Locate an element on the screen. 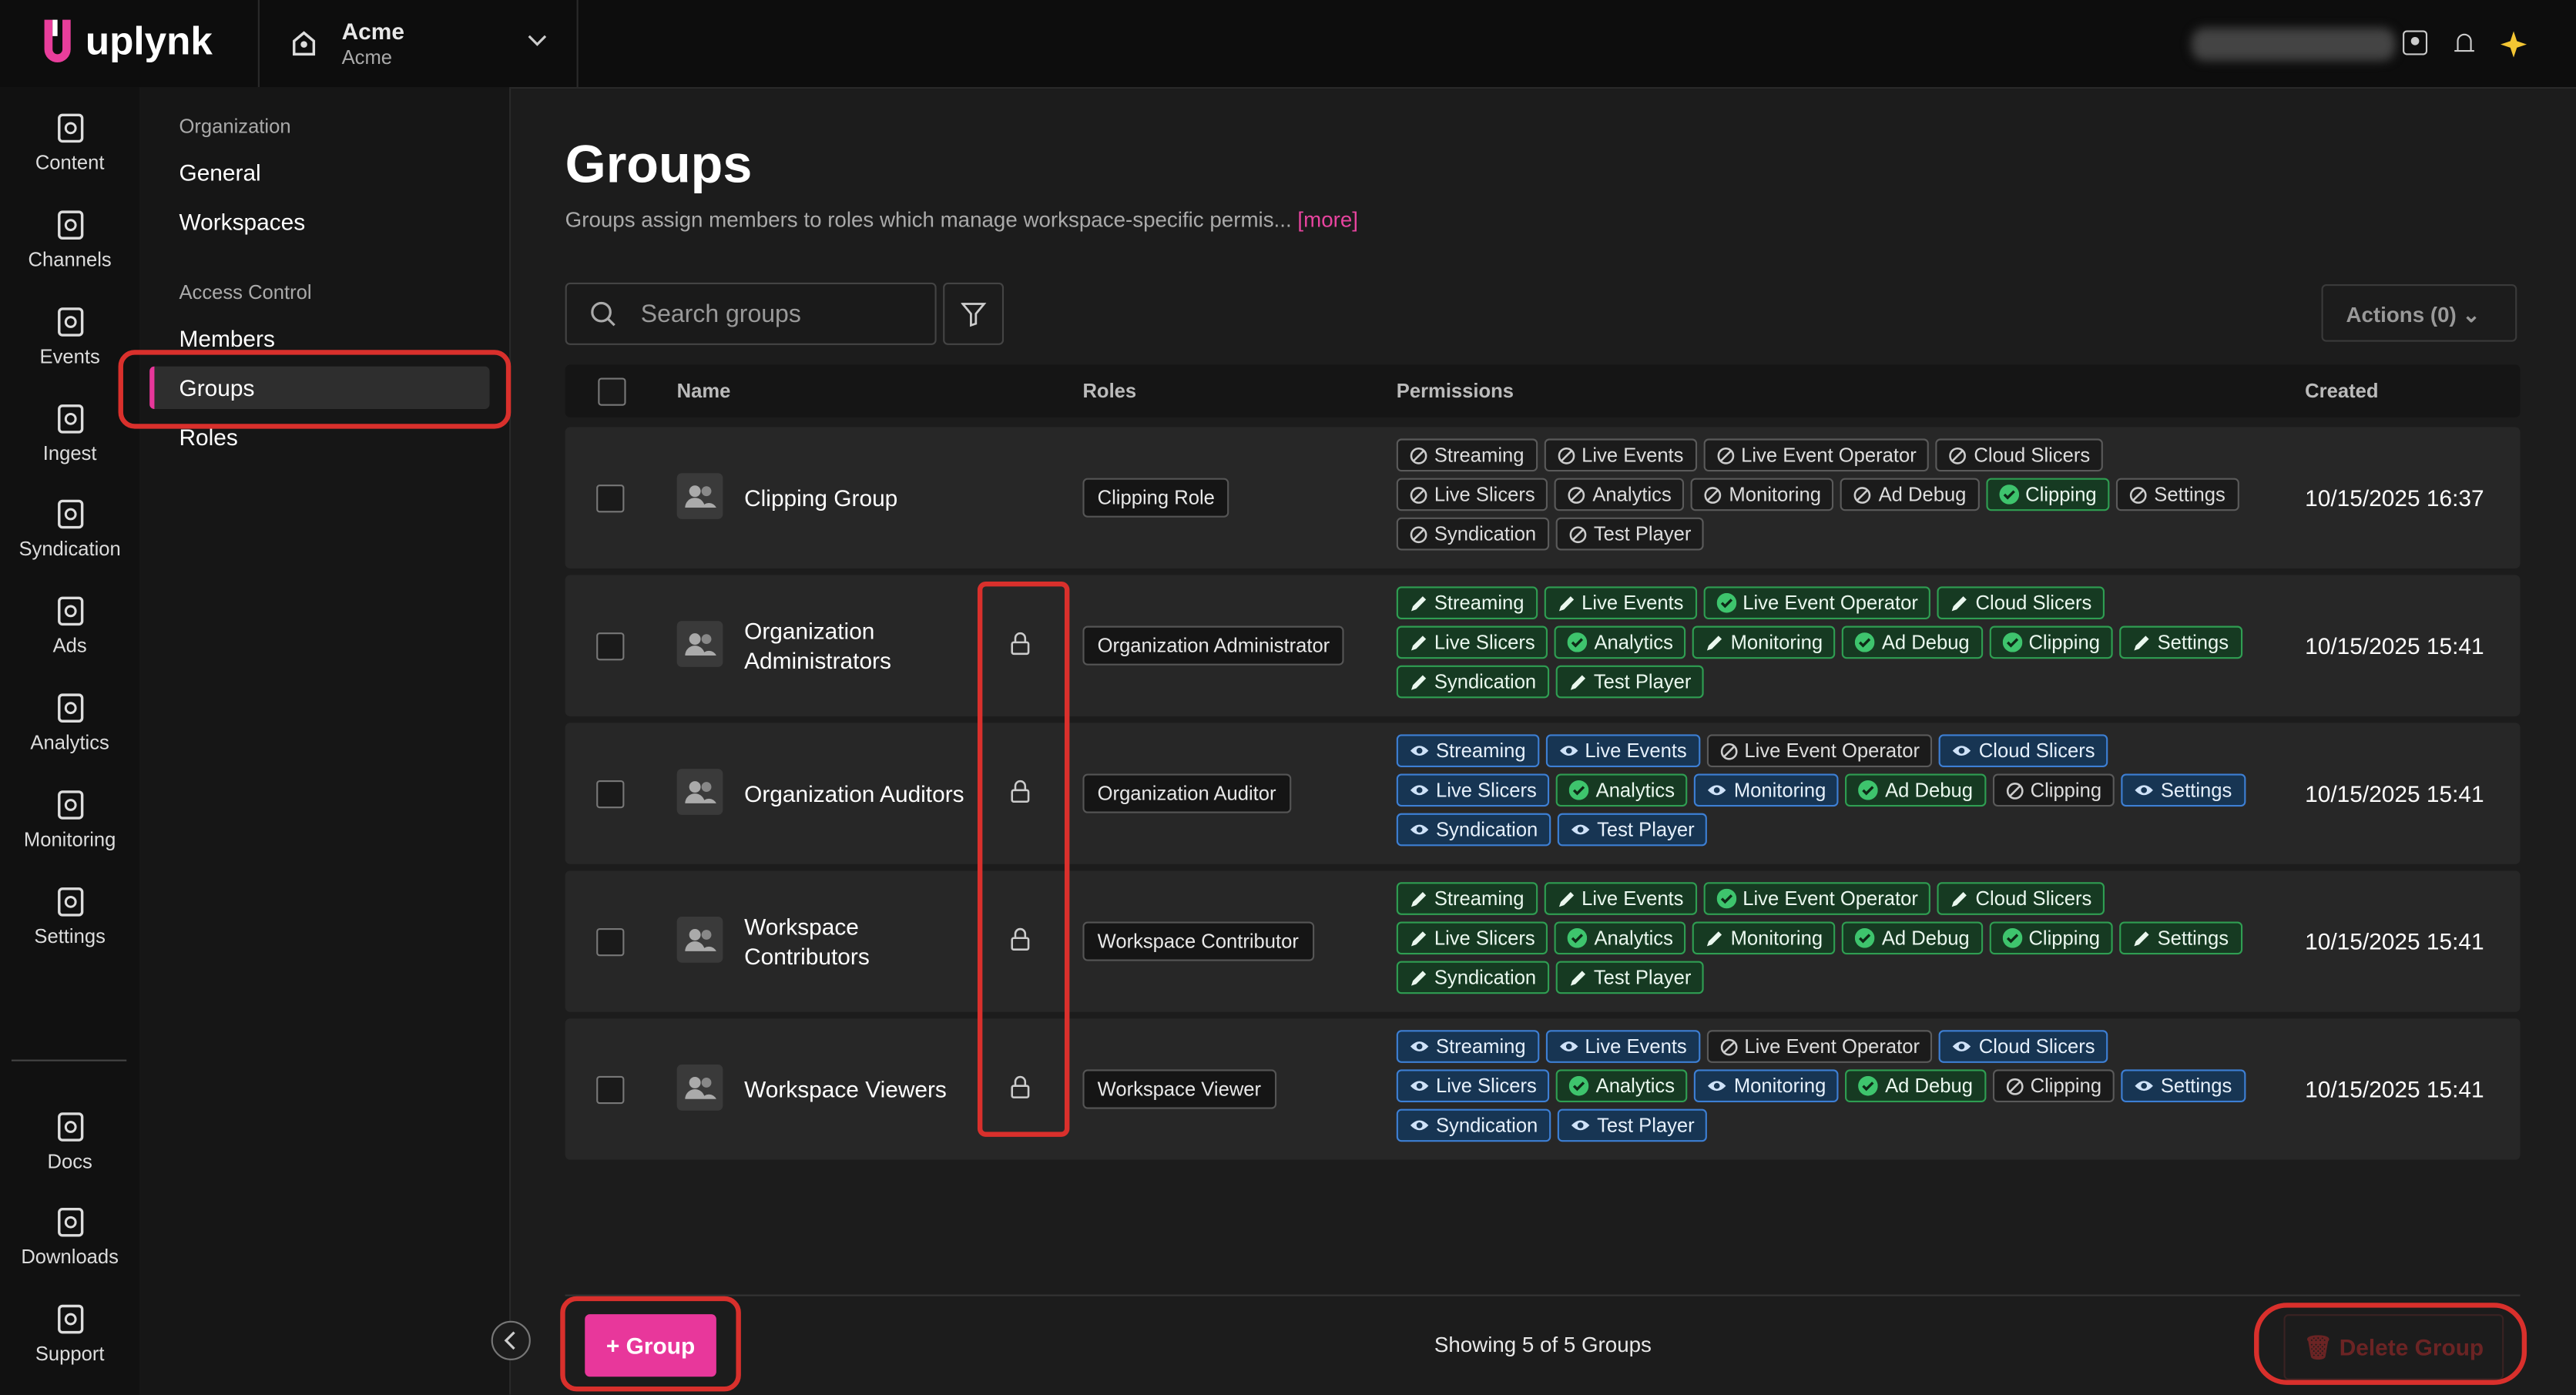 The image size is (2576, 1395). search-icon is located at coordinates (603, 314).